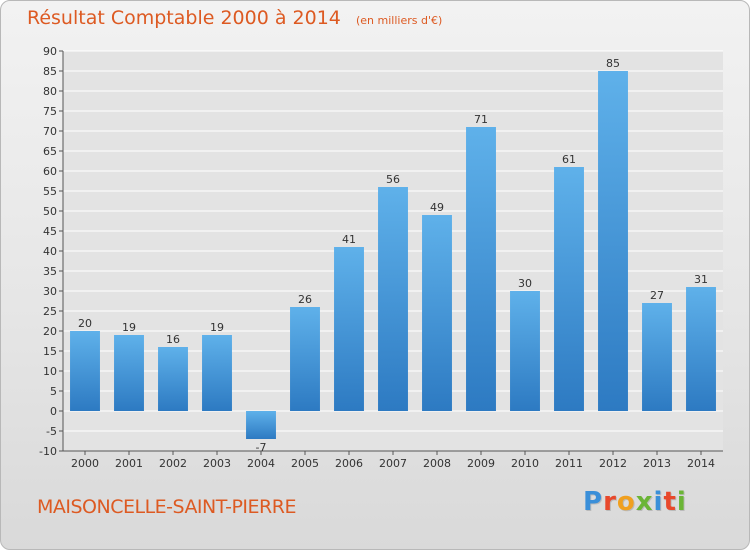  I want to click on y-tick-label: 50, so click(50, 211).